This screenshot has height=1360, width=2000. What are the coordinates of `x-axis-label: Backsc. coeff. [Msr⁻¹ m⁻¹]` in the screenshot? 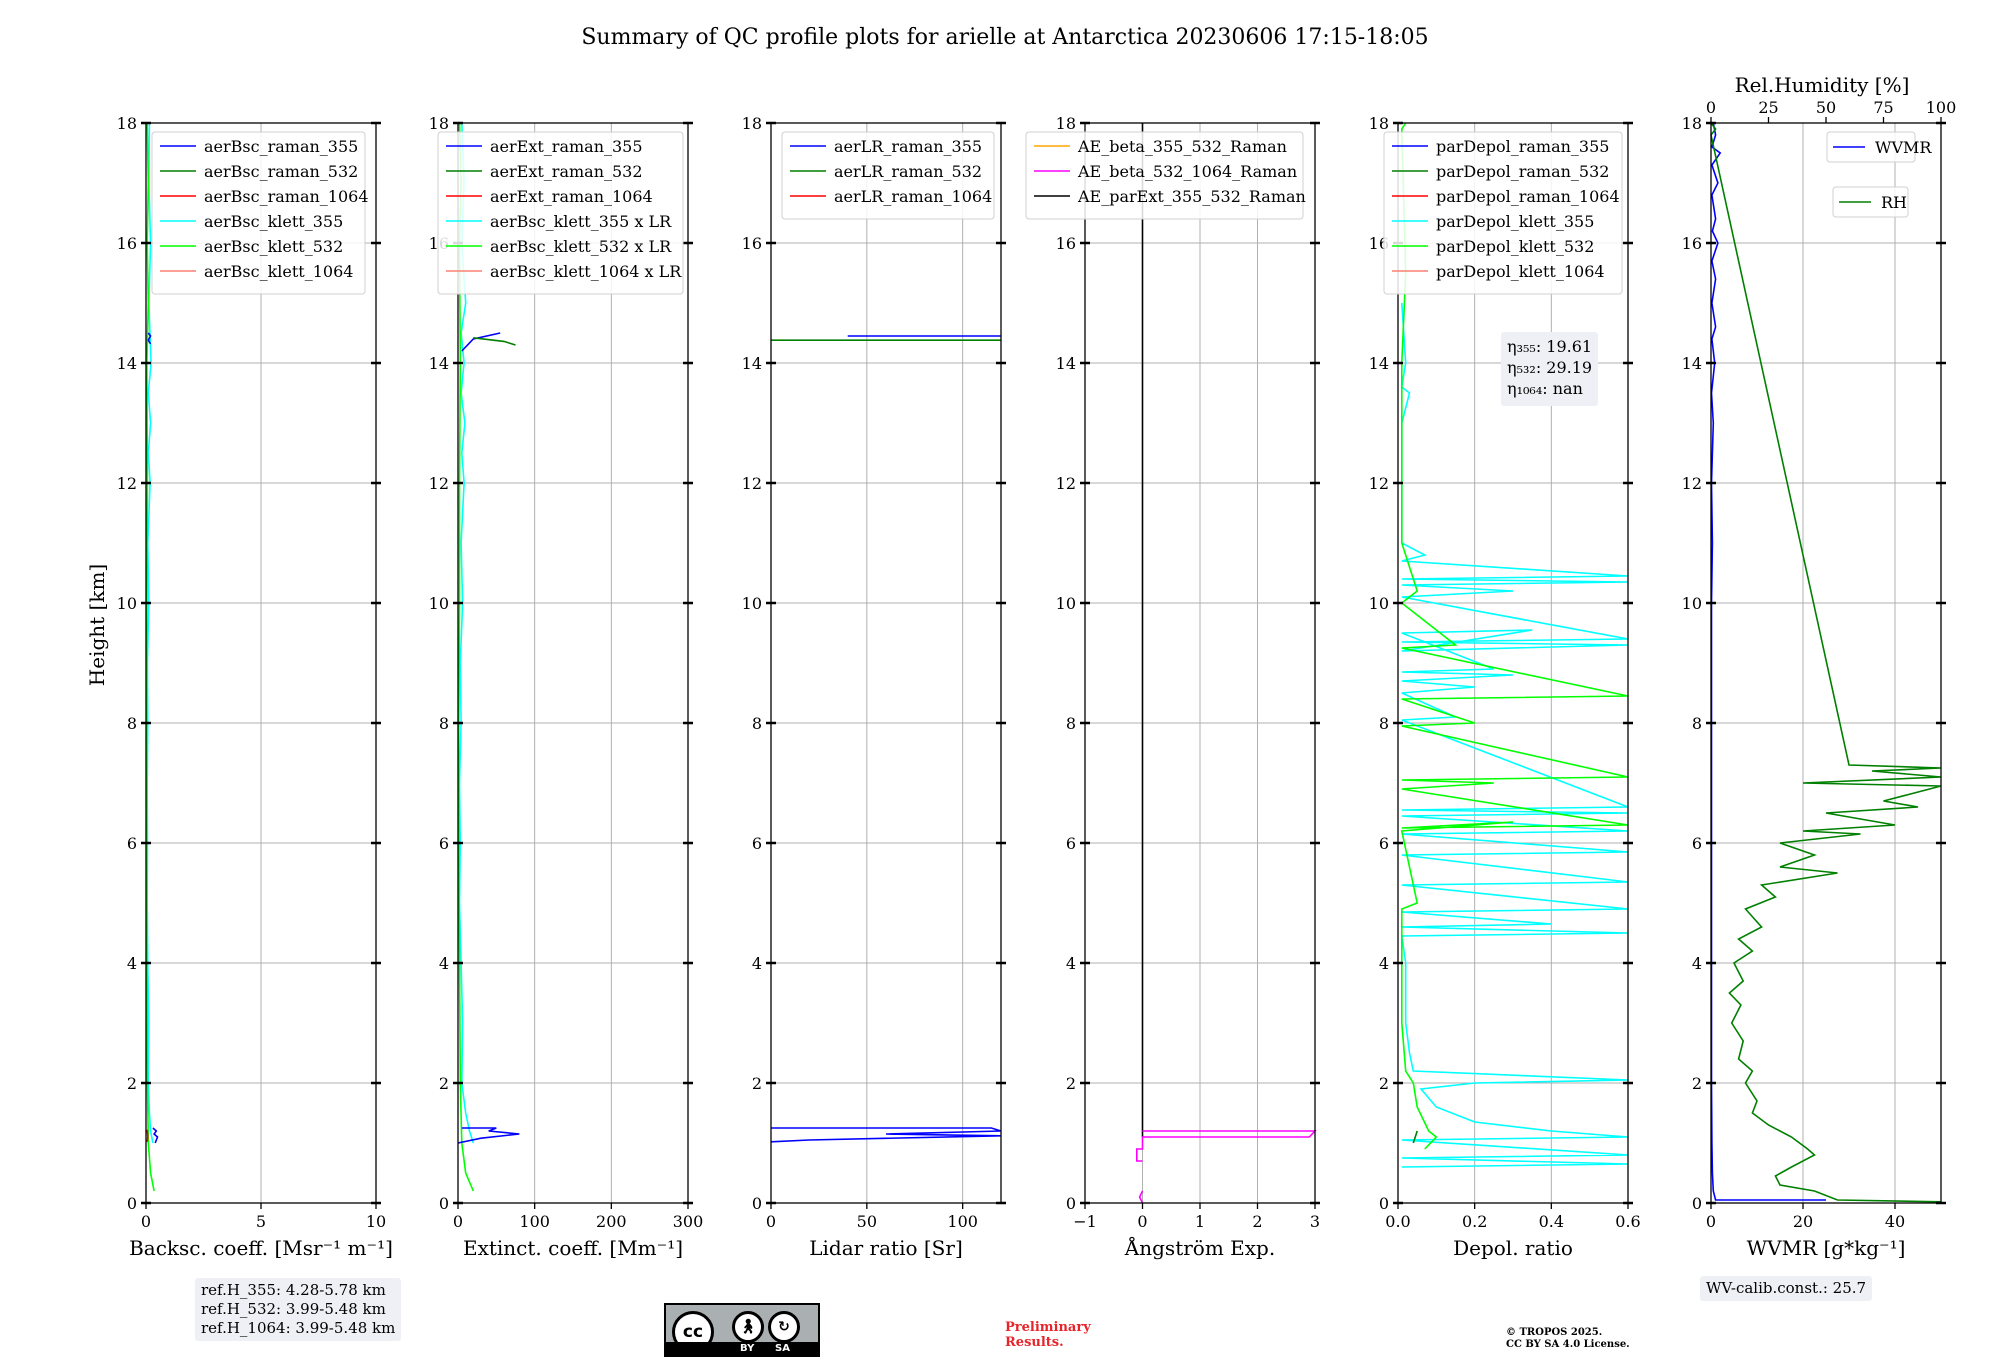 It's located at (261, 1248).